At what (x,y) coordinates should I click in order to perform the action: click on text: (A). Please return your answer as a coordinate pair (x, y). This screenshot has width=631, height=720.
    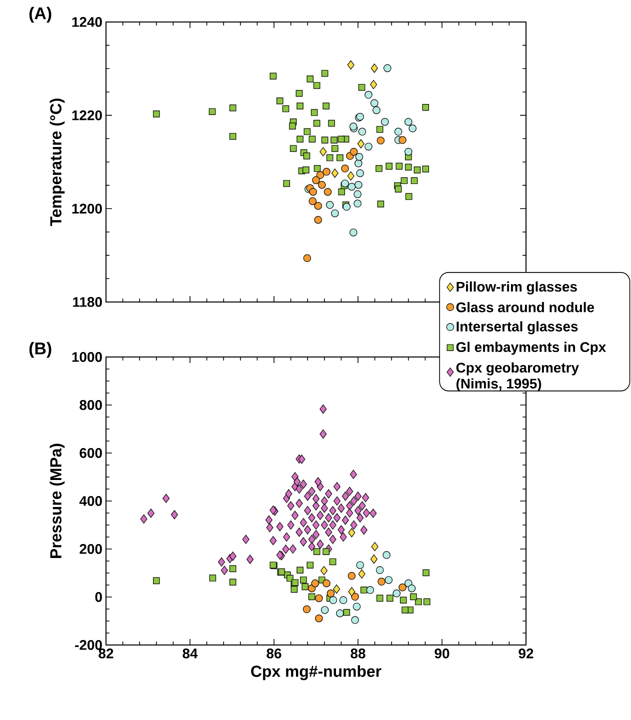
    Looking at the image, I should click on (40, 14).